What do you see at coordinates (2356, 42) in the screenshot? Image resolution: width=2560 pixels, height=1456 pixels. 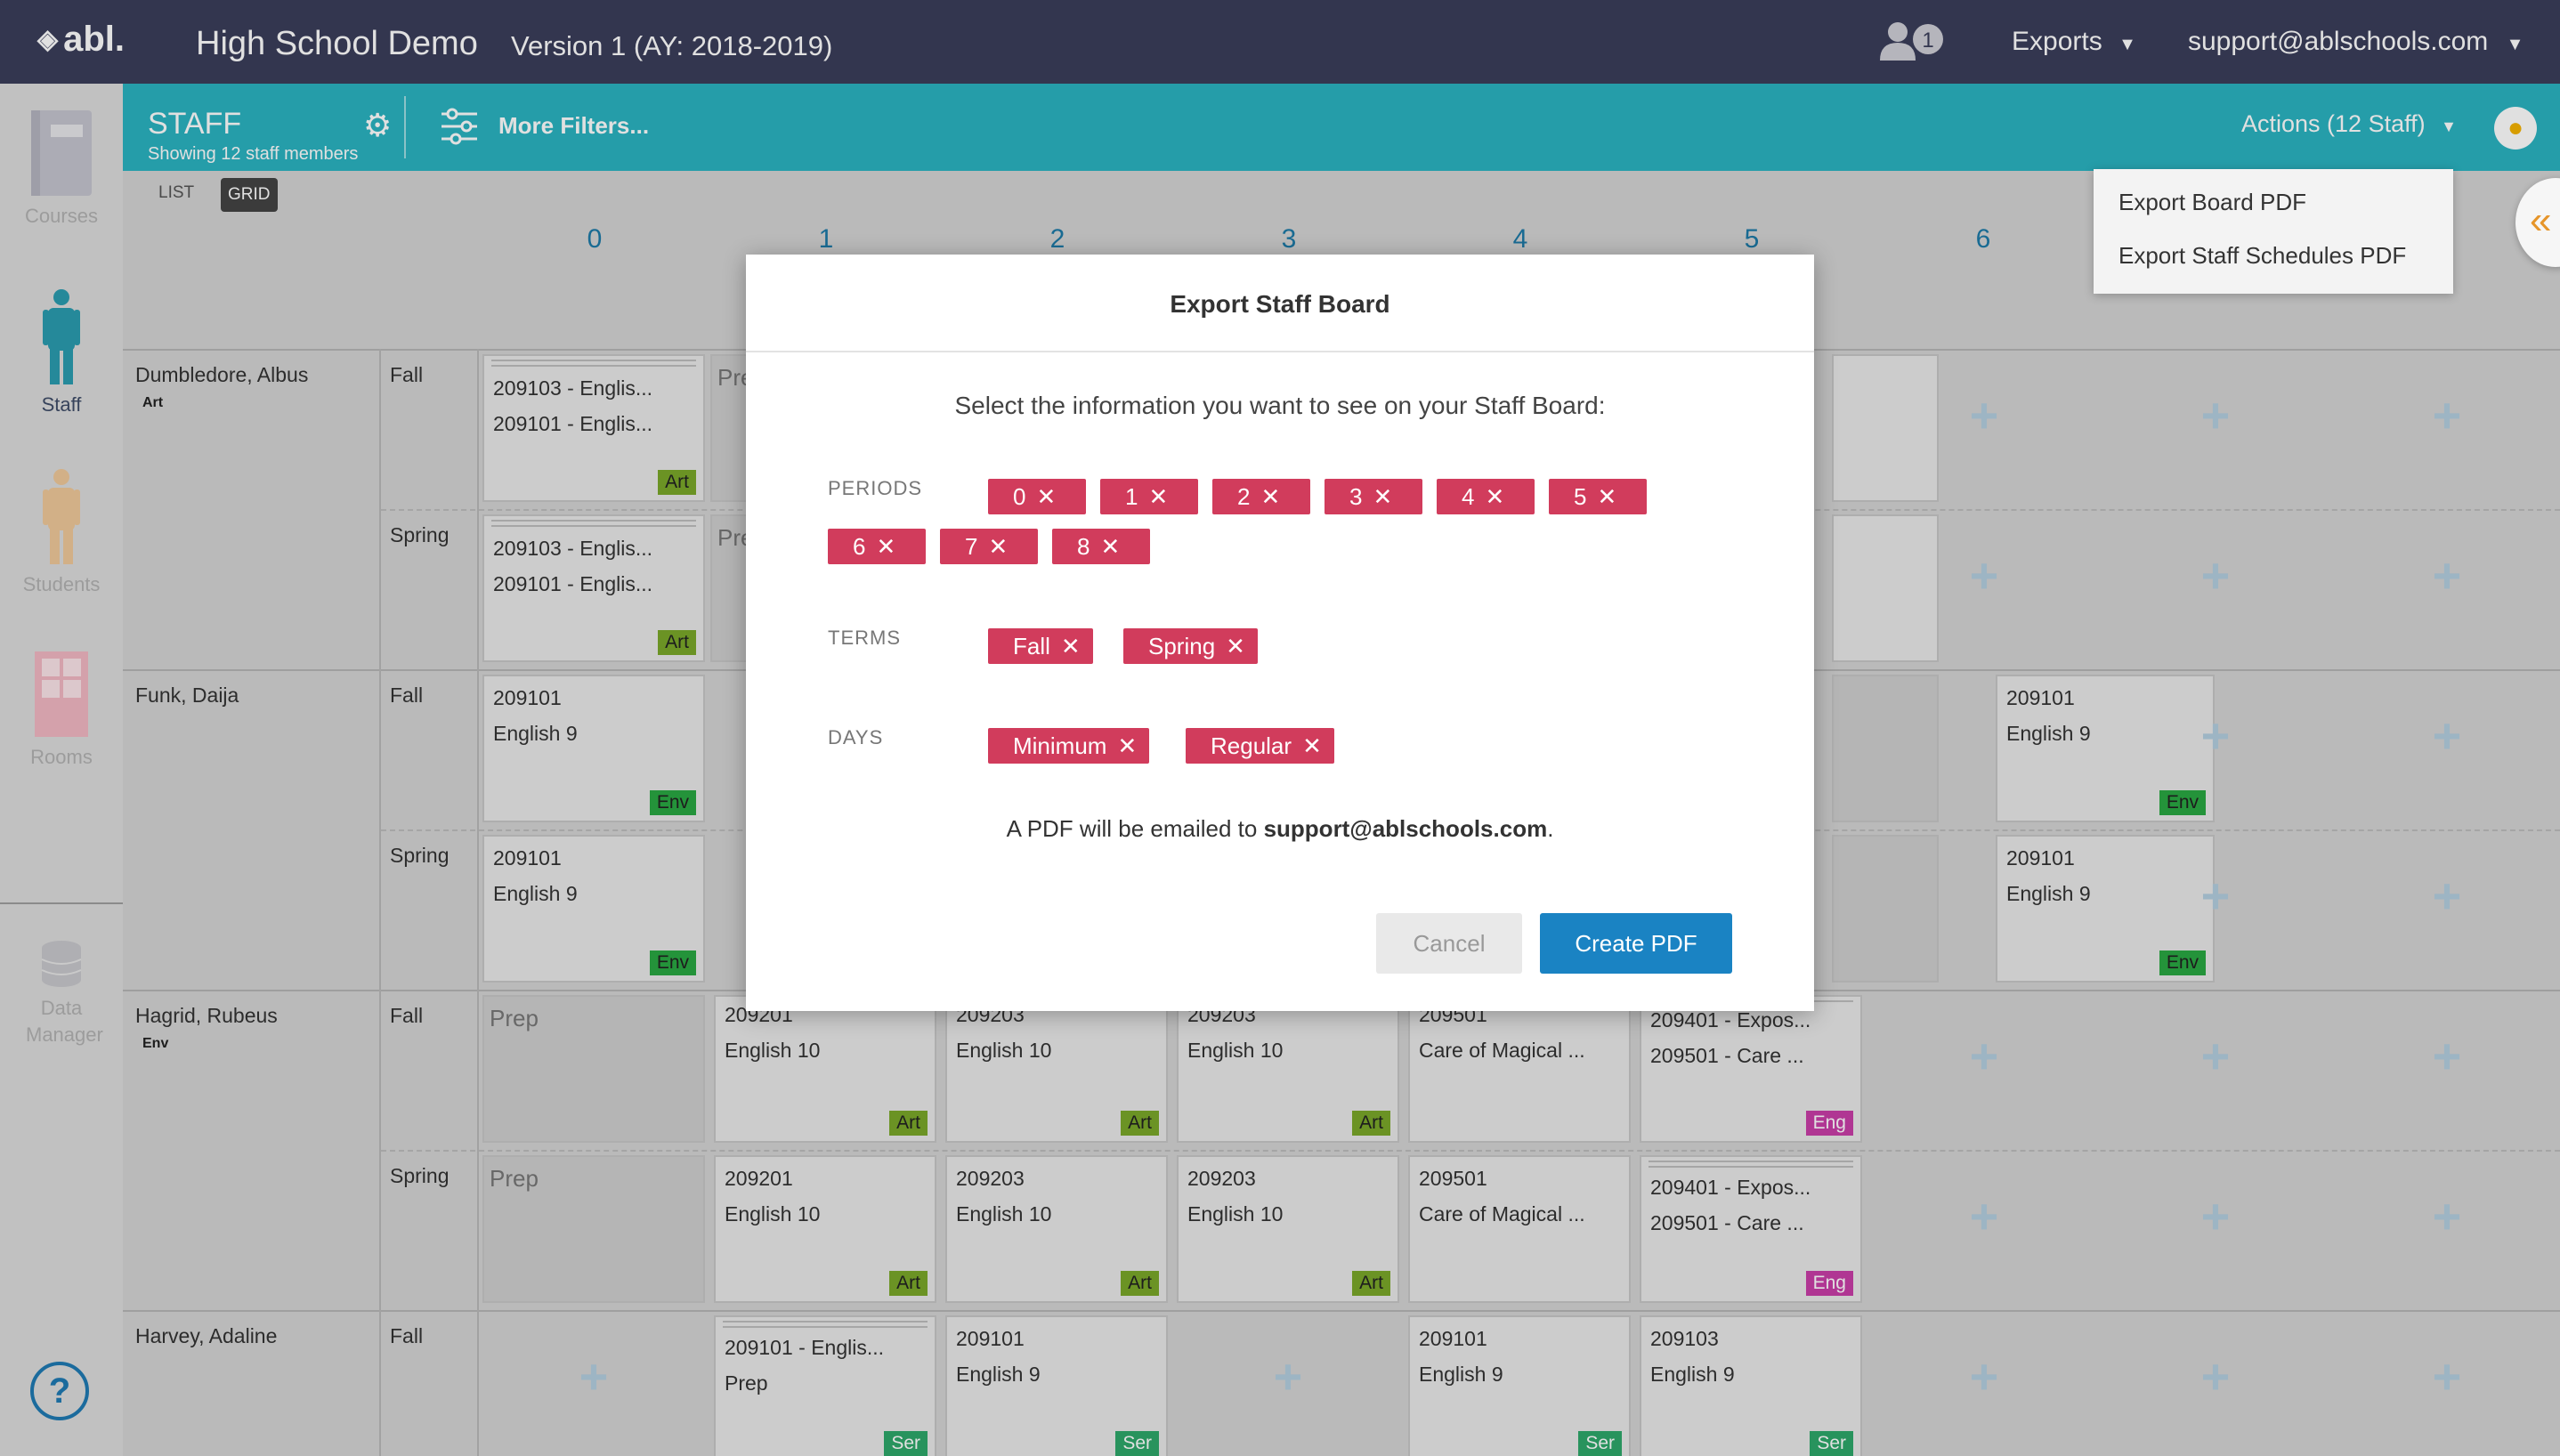 I see `account-menu: support@ablschools.com ▼` at bounding box center [2356, 42].